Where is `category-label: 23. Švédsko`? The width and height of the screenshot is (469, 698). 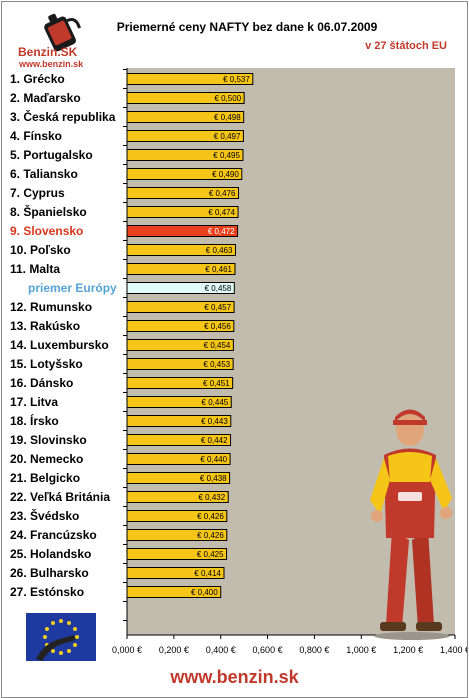 category-label: 23. Švédsko is located at coordinates (44, 515).